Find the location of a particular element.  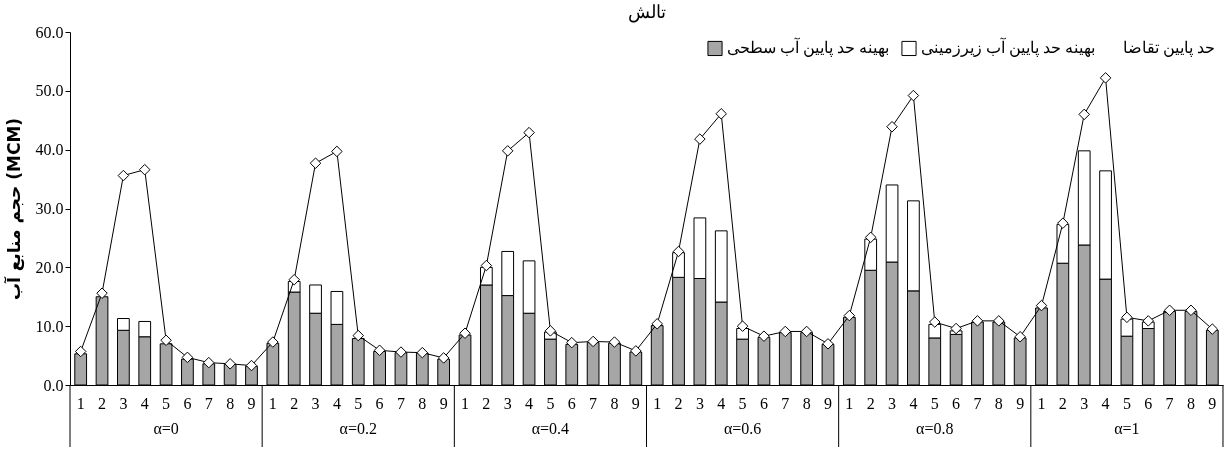

series-label: حد پایین تقاضا is located at coordinates (1169, 48).